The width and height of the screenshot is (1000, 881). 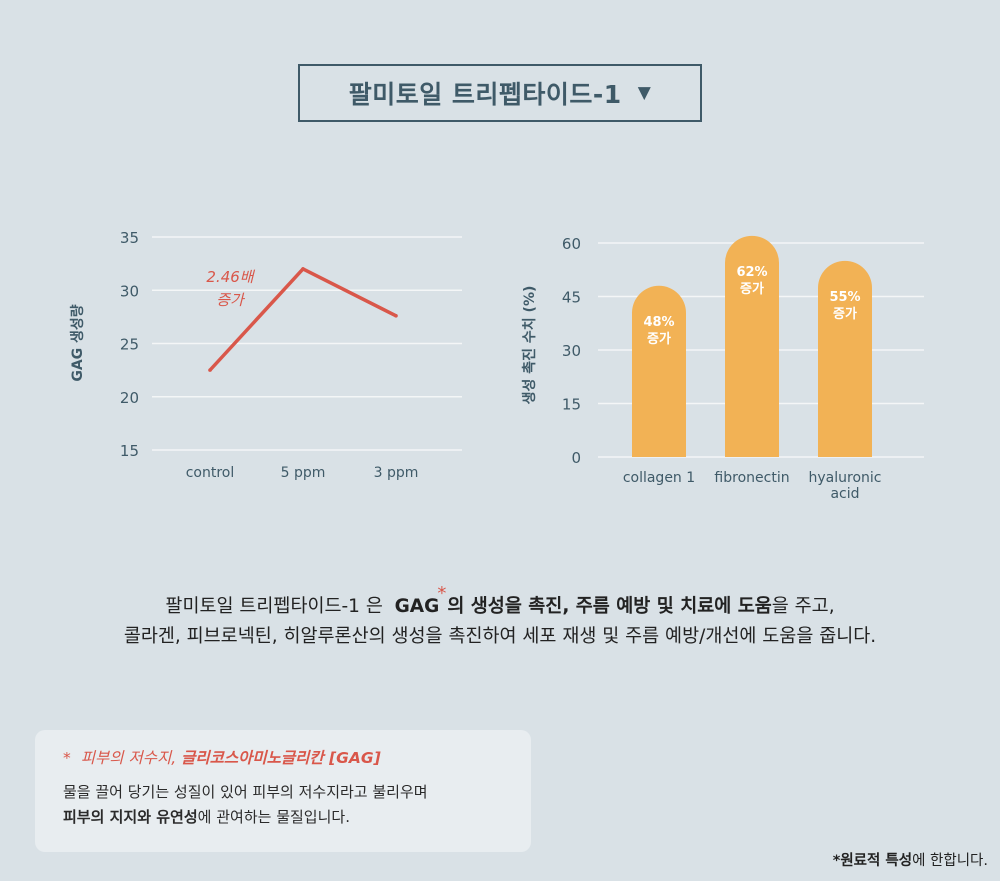 What do you see at coordinates (658, 322) in the screenshot?
I see `bar-value-label: 48%` at bounding box center [658, 322].